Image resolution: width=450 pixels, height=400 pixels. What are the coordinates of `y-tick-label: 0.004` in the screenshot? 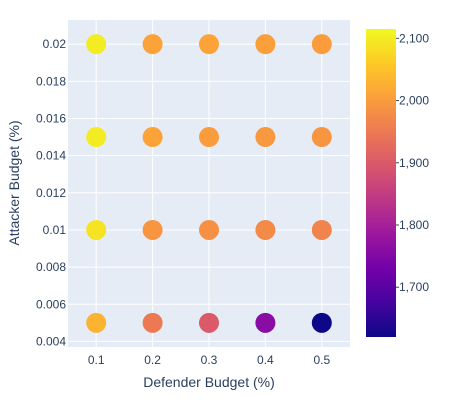 It's located at (51, 341).